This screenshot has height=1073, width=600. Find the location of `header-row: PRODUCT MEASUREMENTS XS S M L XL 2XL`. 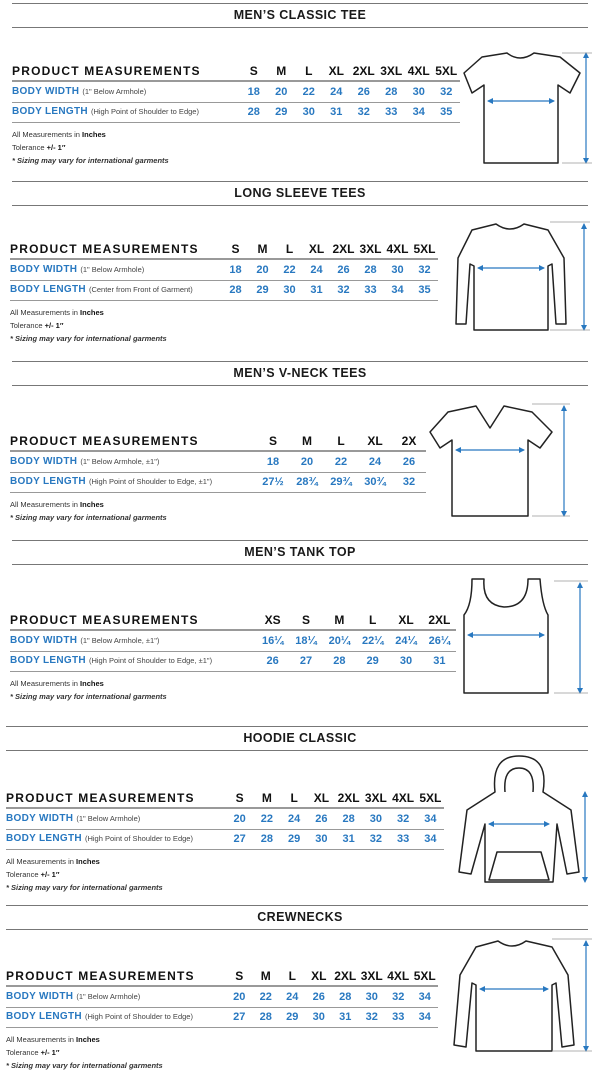

header-row: PRODUCT MEASUREMENTS XS S M L XL 2XL is located at coordinates (233, 621).